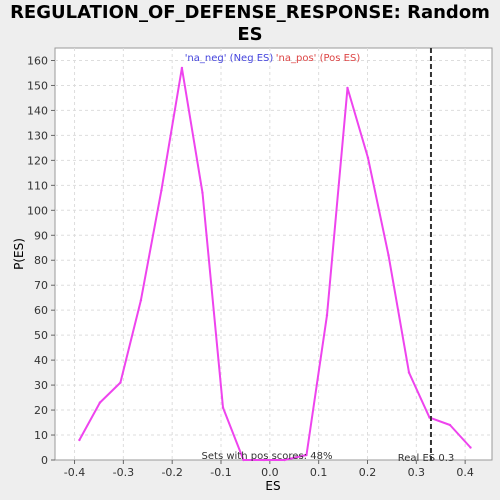 The height and width of the screenshot is (500, 500). Describe the element at coordinates (41, 260) in the screenshot. I see `y-tick-label: 80` at that location.